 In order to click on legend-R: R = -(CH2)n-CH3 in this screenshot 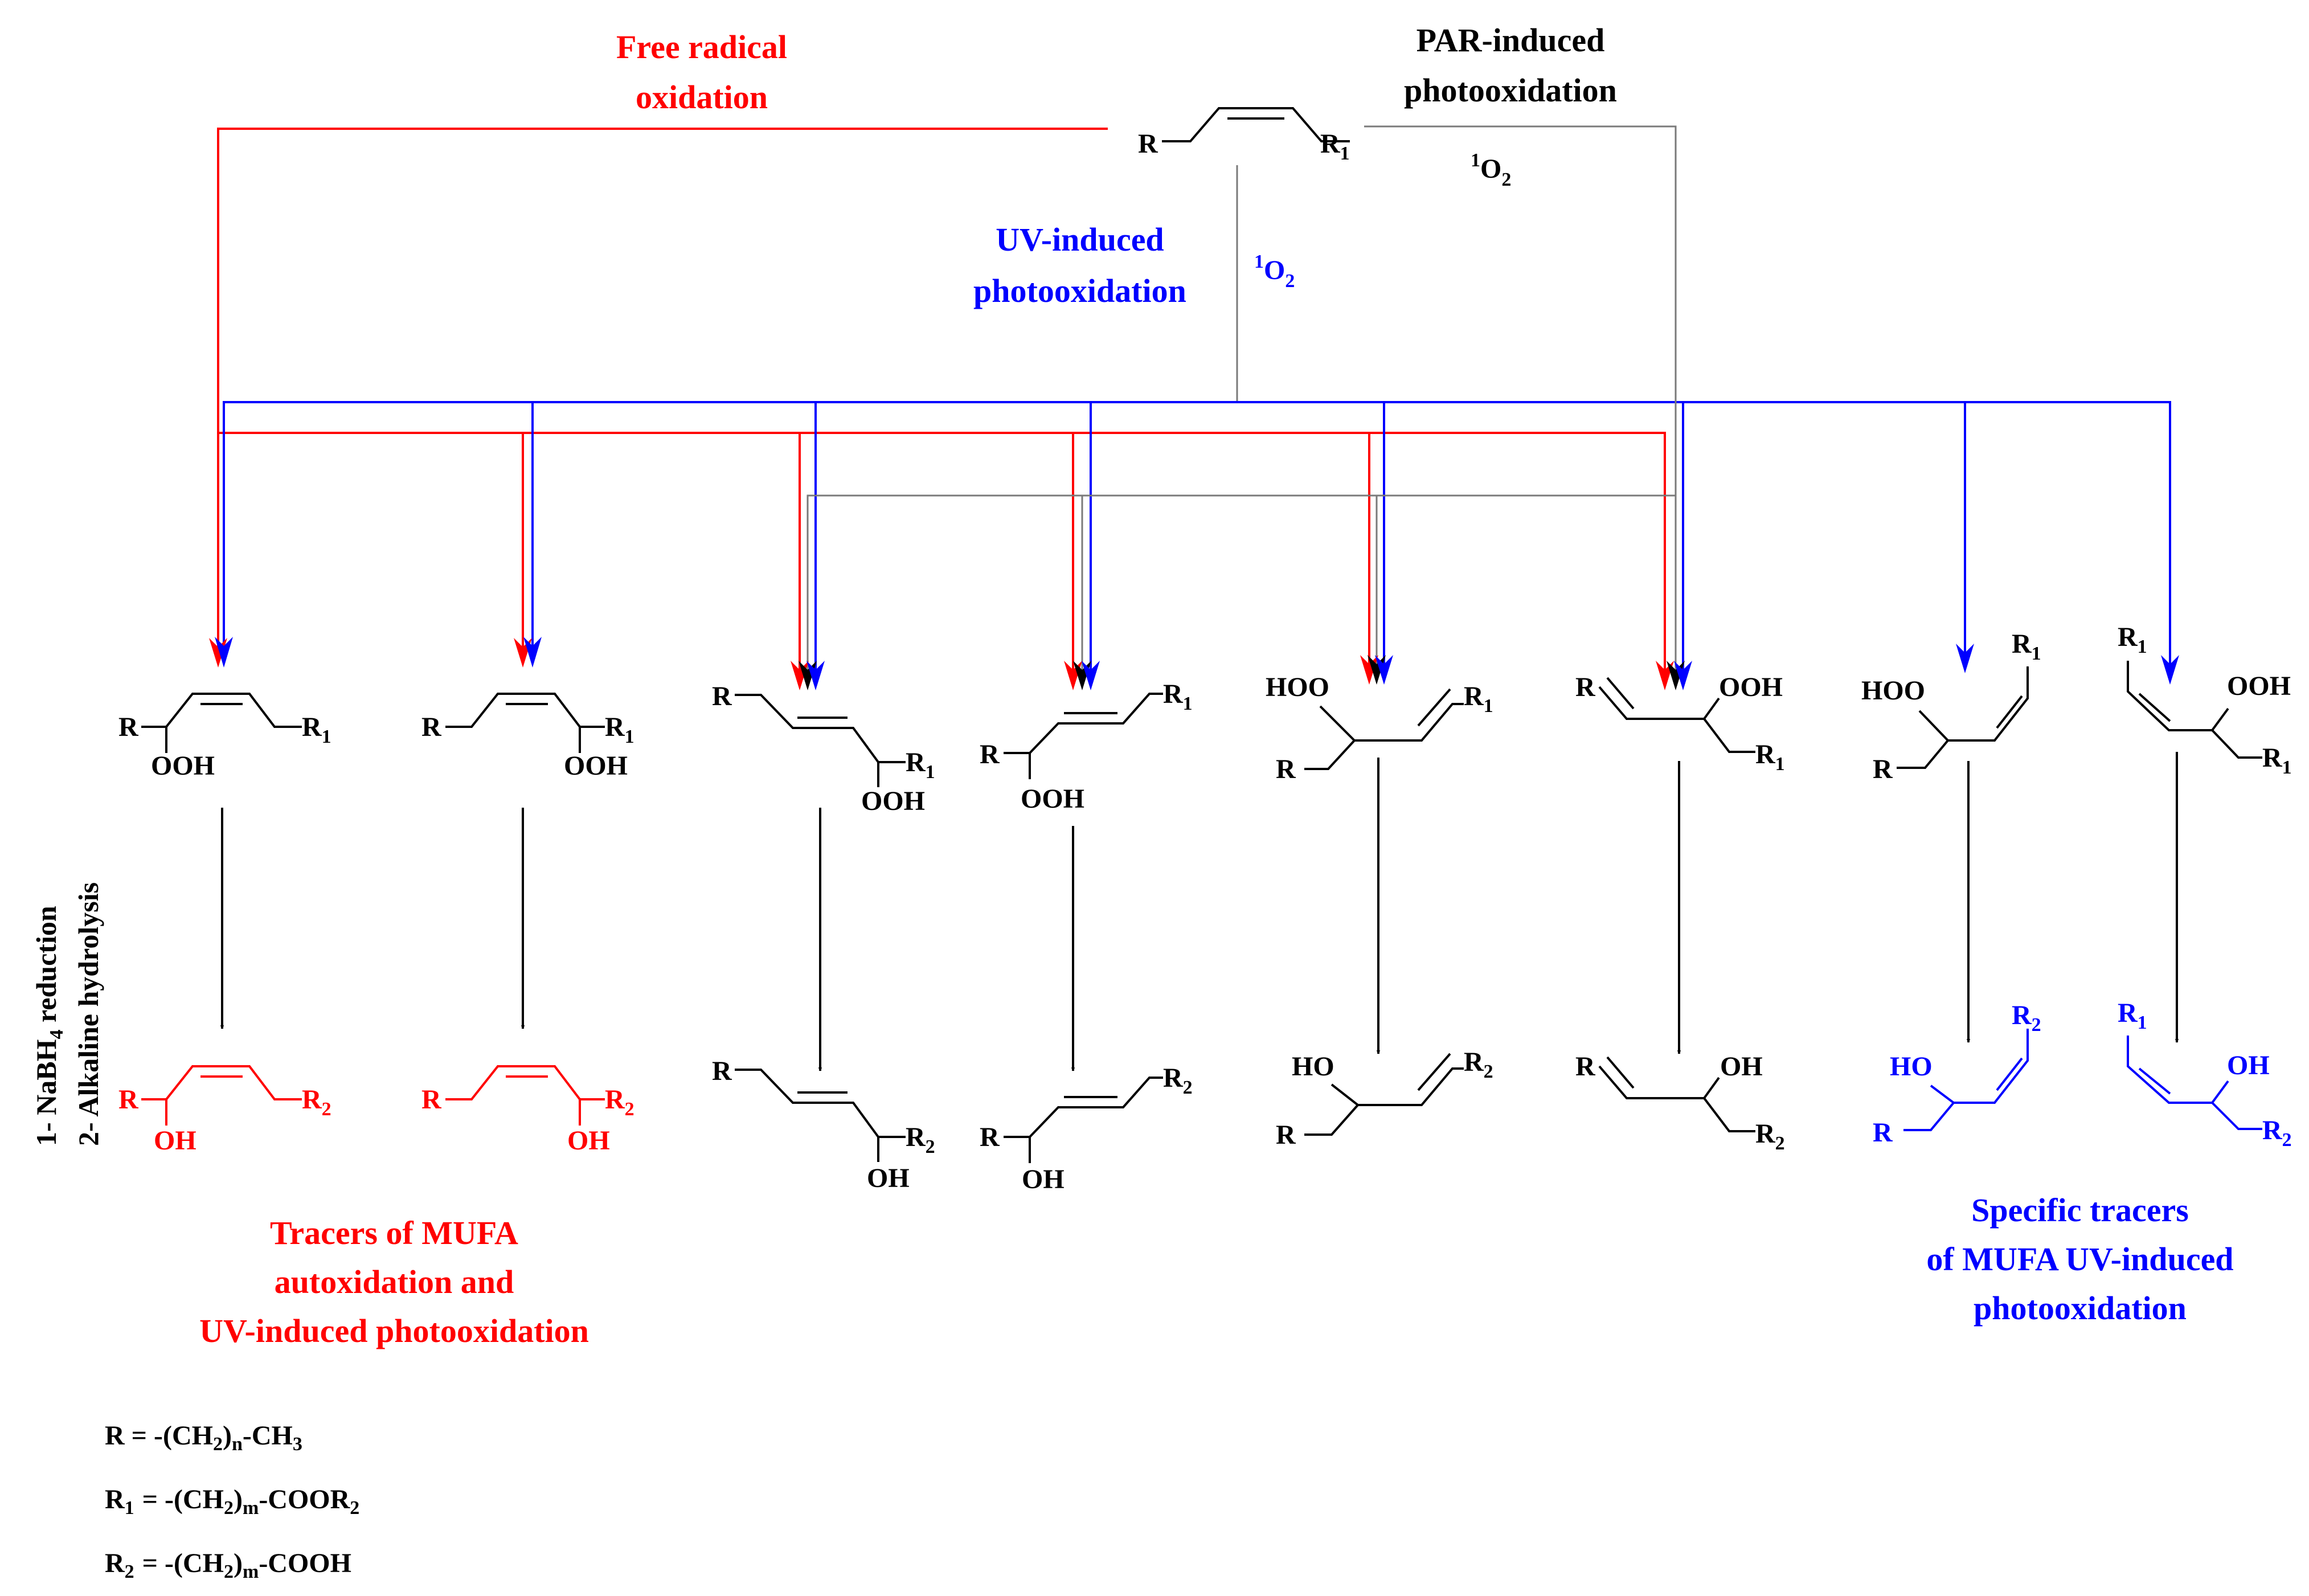, I will do `click(204, 1438)`.